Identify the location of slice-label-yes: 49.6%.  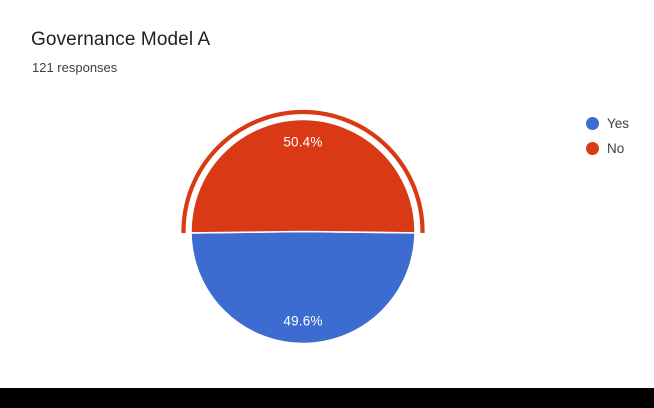
(302, 321).